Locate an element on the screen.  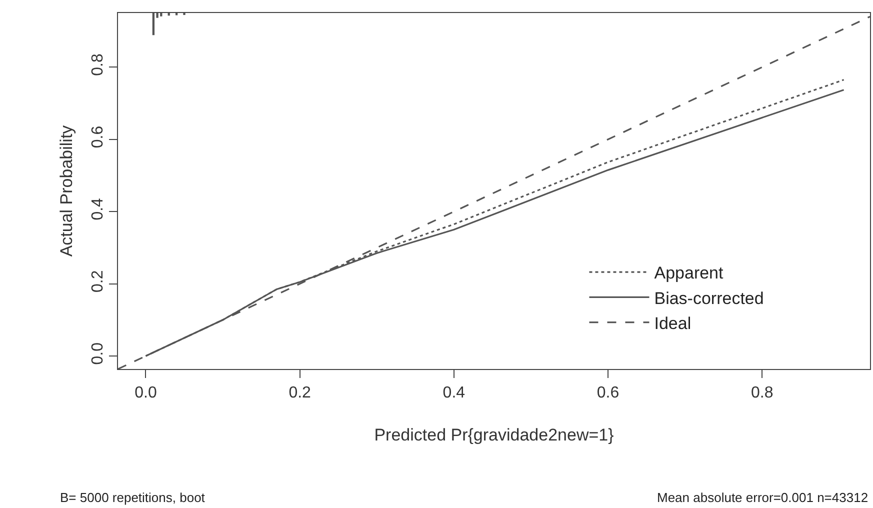
x-tick-label: 0.4 is located at coordinates (454, 393).